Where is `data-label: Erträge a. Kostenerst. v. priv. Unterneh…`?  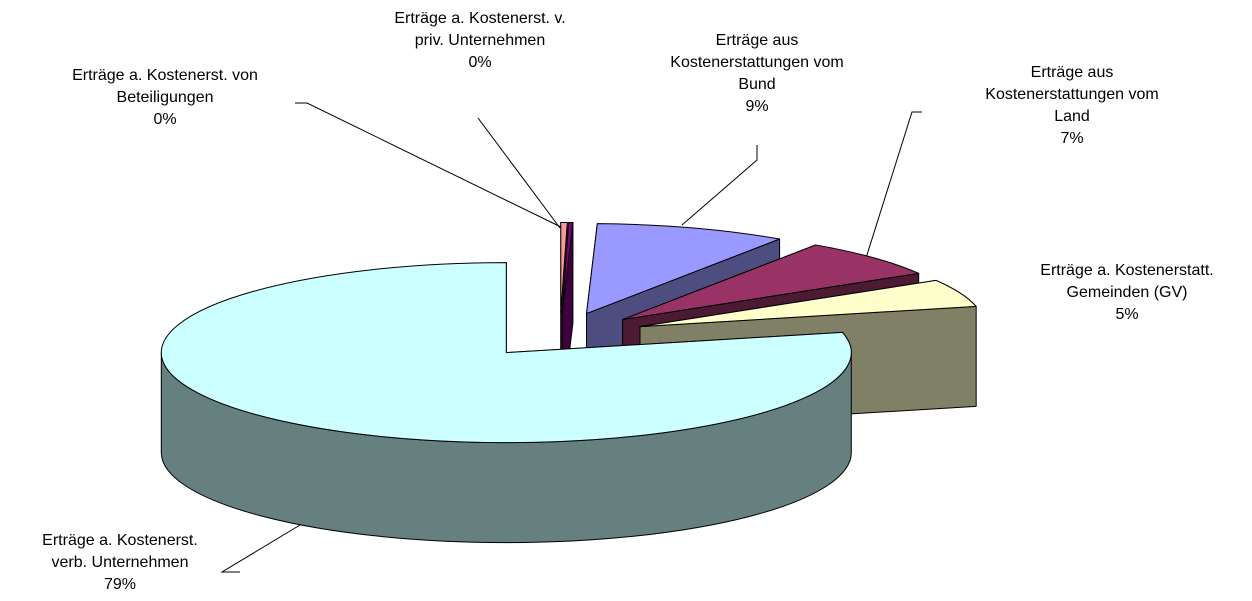
data-label: Erträge a. Kostenerst. v. priv. Unterneh… is located at coordinates (480, 41).